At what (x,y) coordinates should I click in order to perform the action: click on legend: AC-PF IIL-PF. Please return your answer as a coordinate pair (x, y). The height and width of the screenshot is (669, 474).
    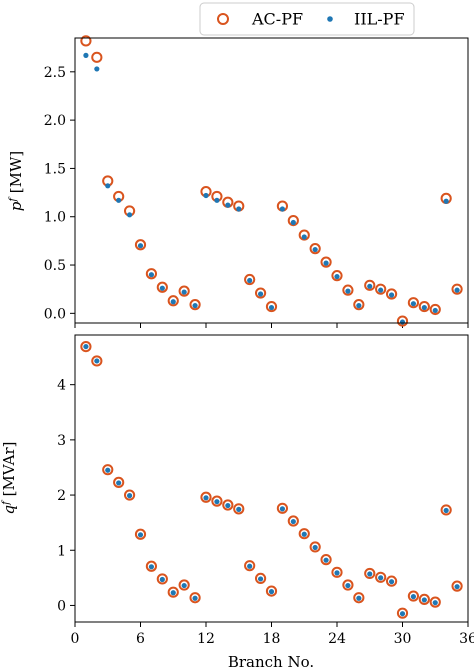
    Looking at the image, I should click on (307, 19).